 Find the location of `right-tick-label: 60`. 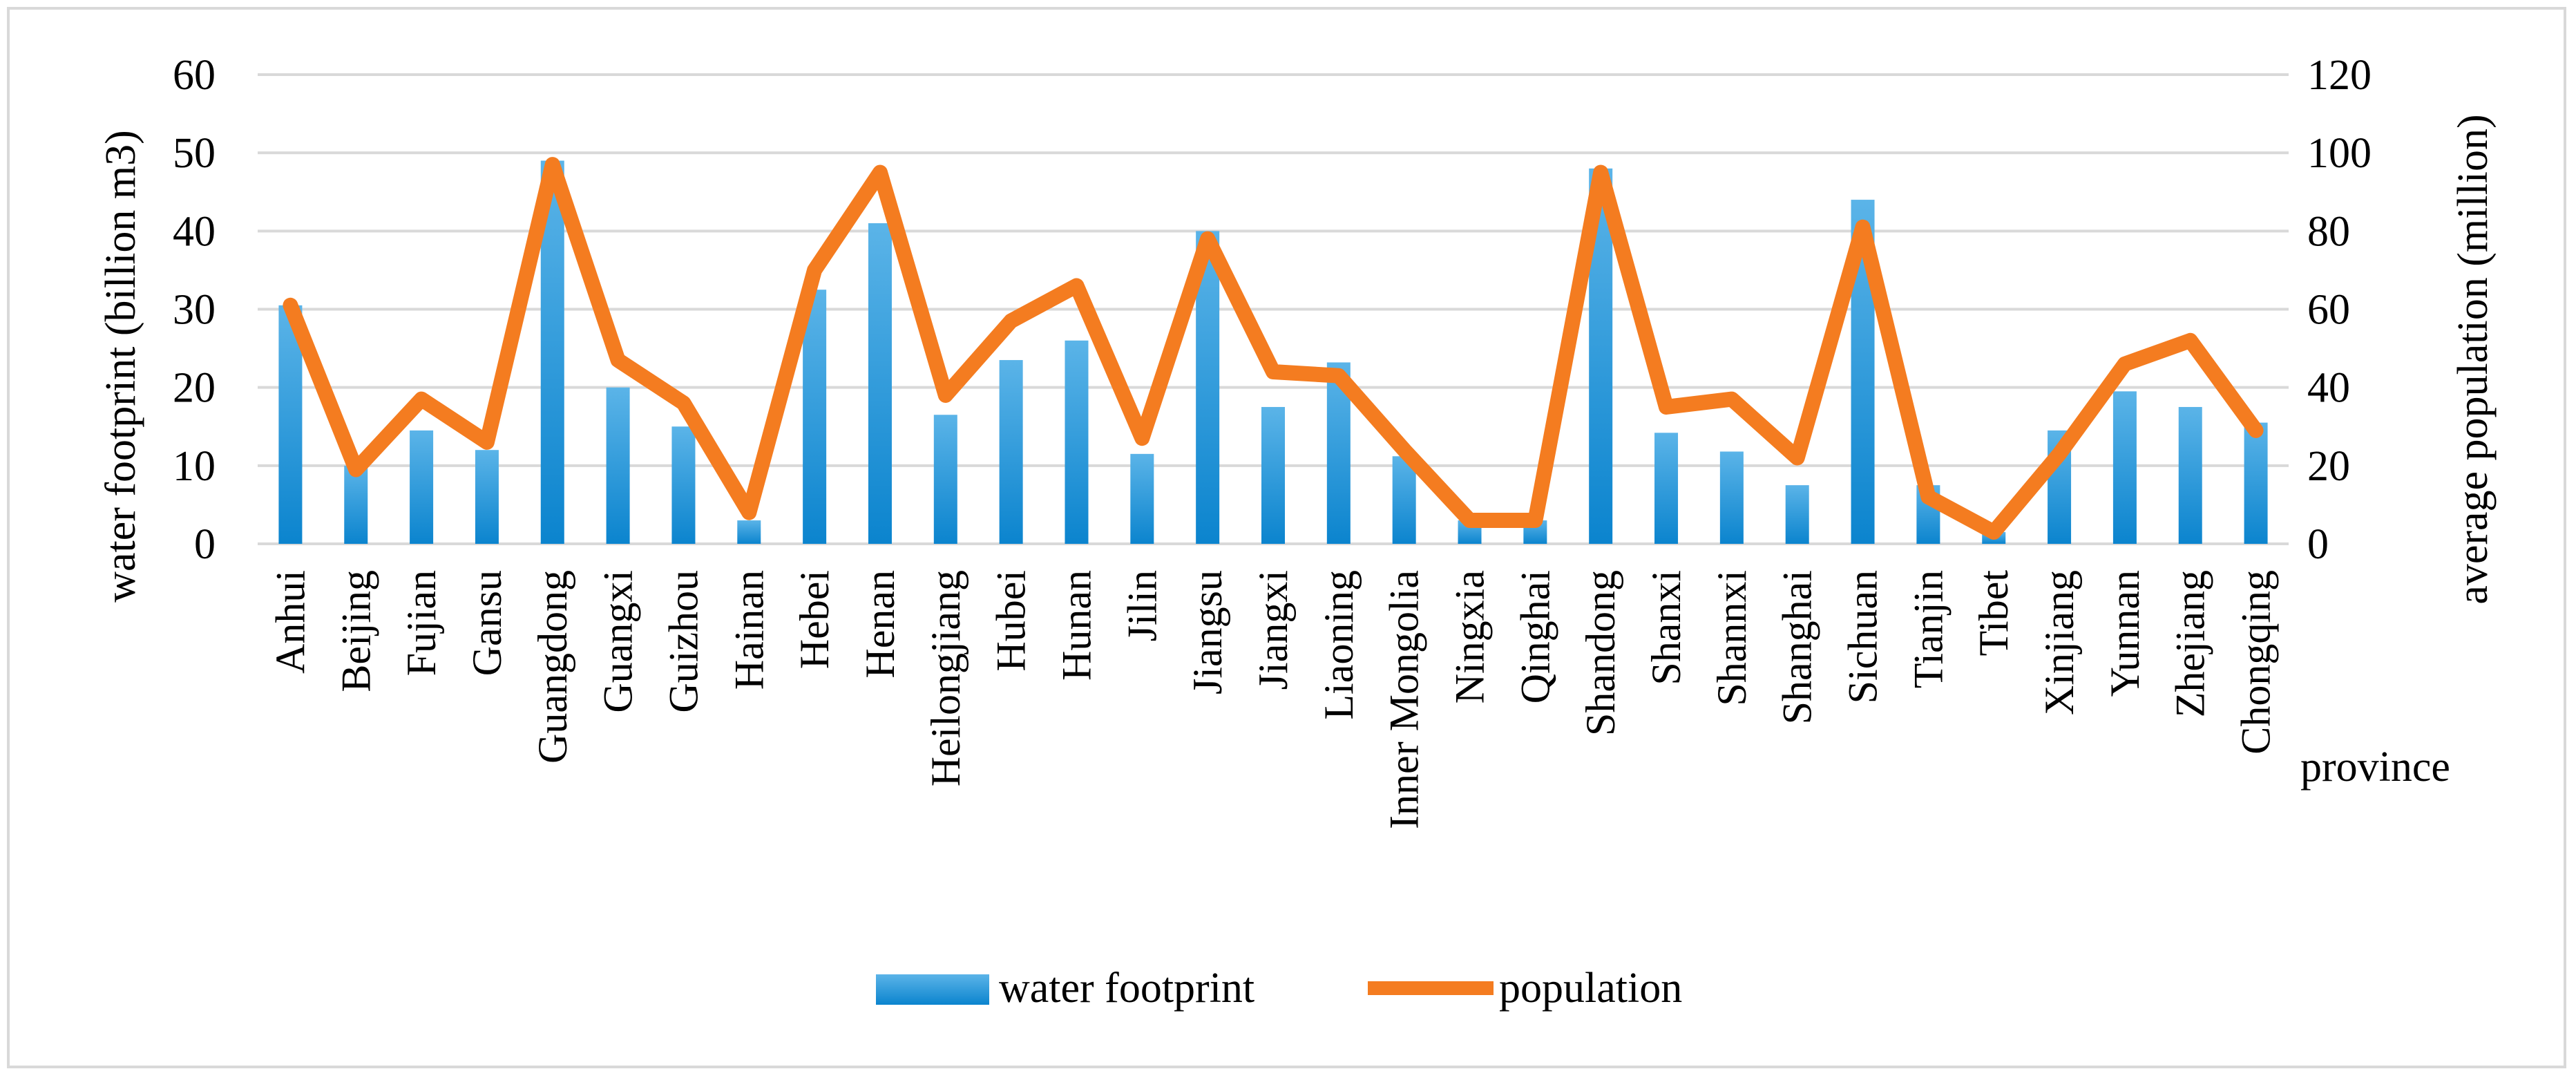

right-tick-label: 60 is located at coordinates (2328, 310).